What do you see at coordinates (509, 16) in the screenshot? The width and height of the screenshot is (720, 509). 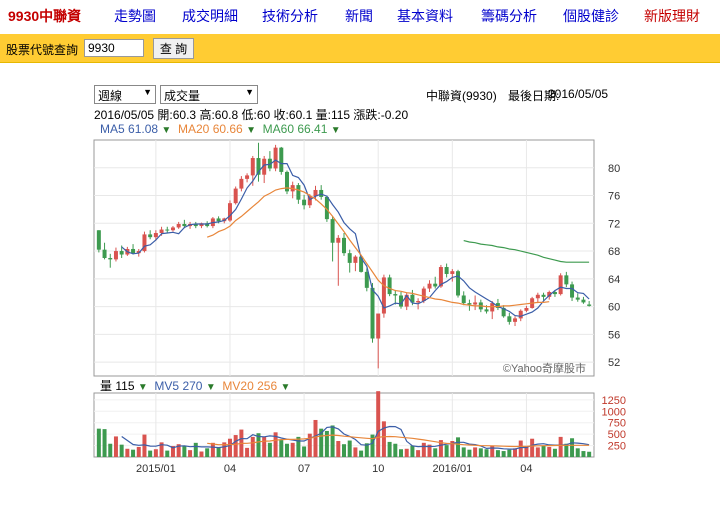 I see `nav-chip-analysis: 籌碼分析` at bounding box center [509, 16].